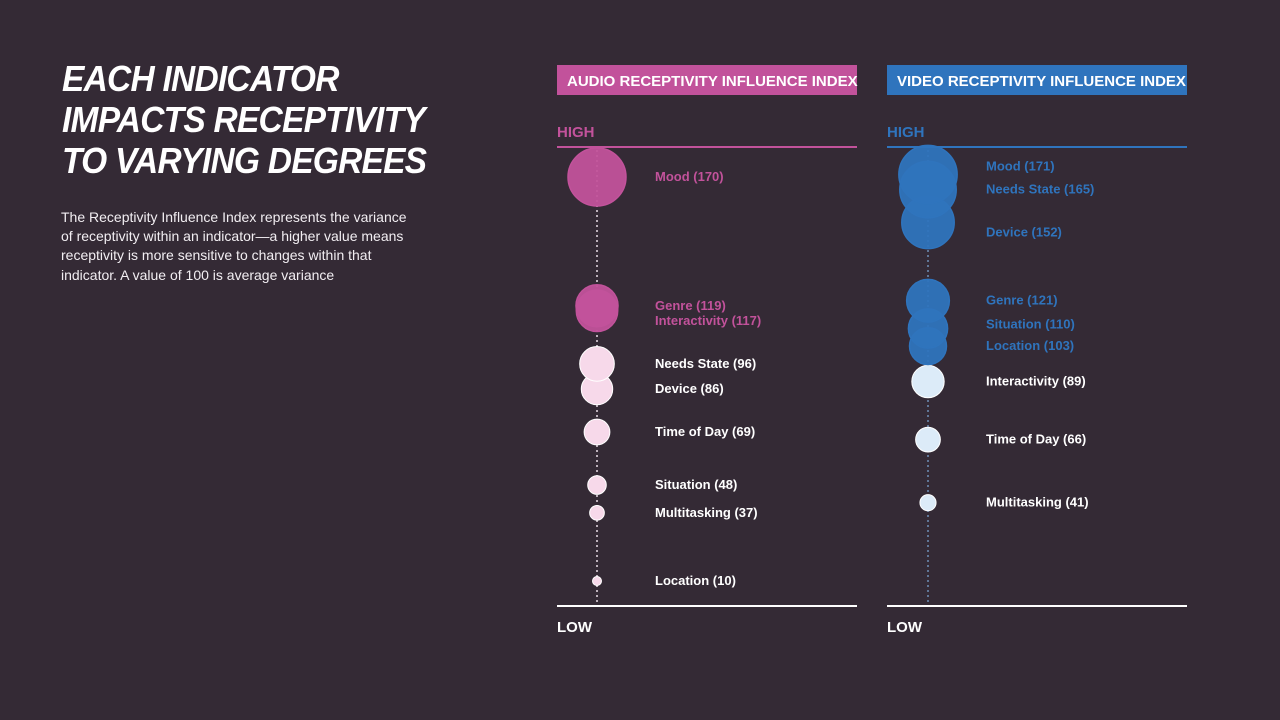  What do you see at coordinates (1020, 165) in the screenshot?
I see `video-label-mood: Mood (171)` at bounding box center [1020, 165].